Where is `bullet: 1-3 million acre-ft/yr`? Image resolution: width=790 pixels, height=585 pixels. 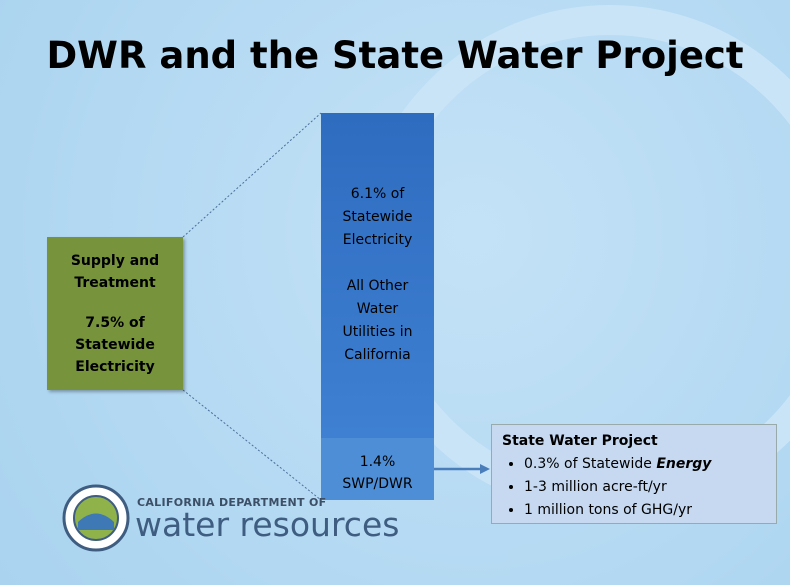
bullet: 1-3 million acre-ft/yr is located at coordinates (645, 487).